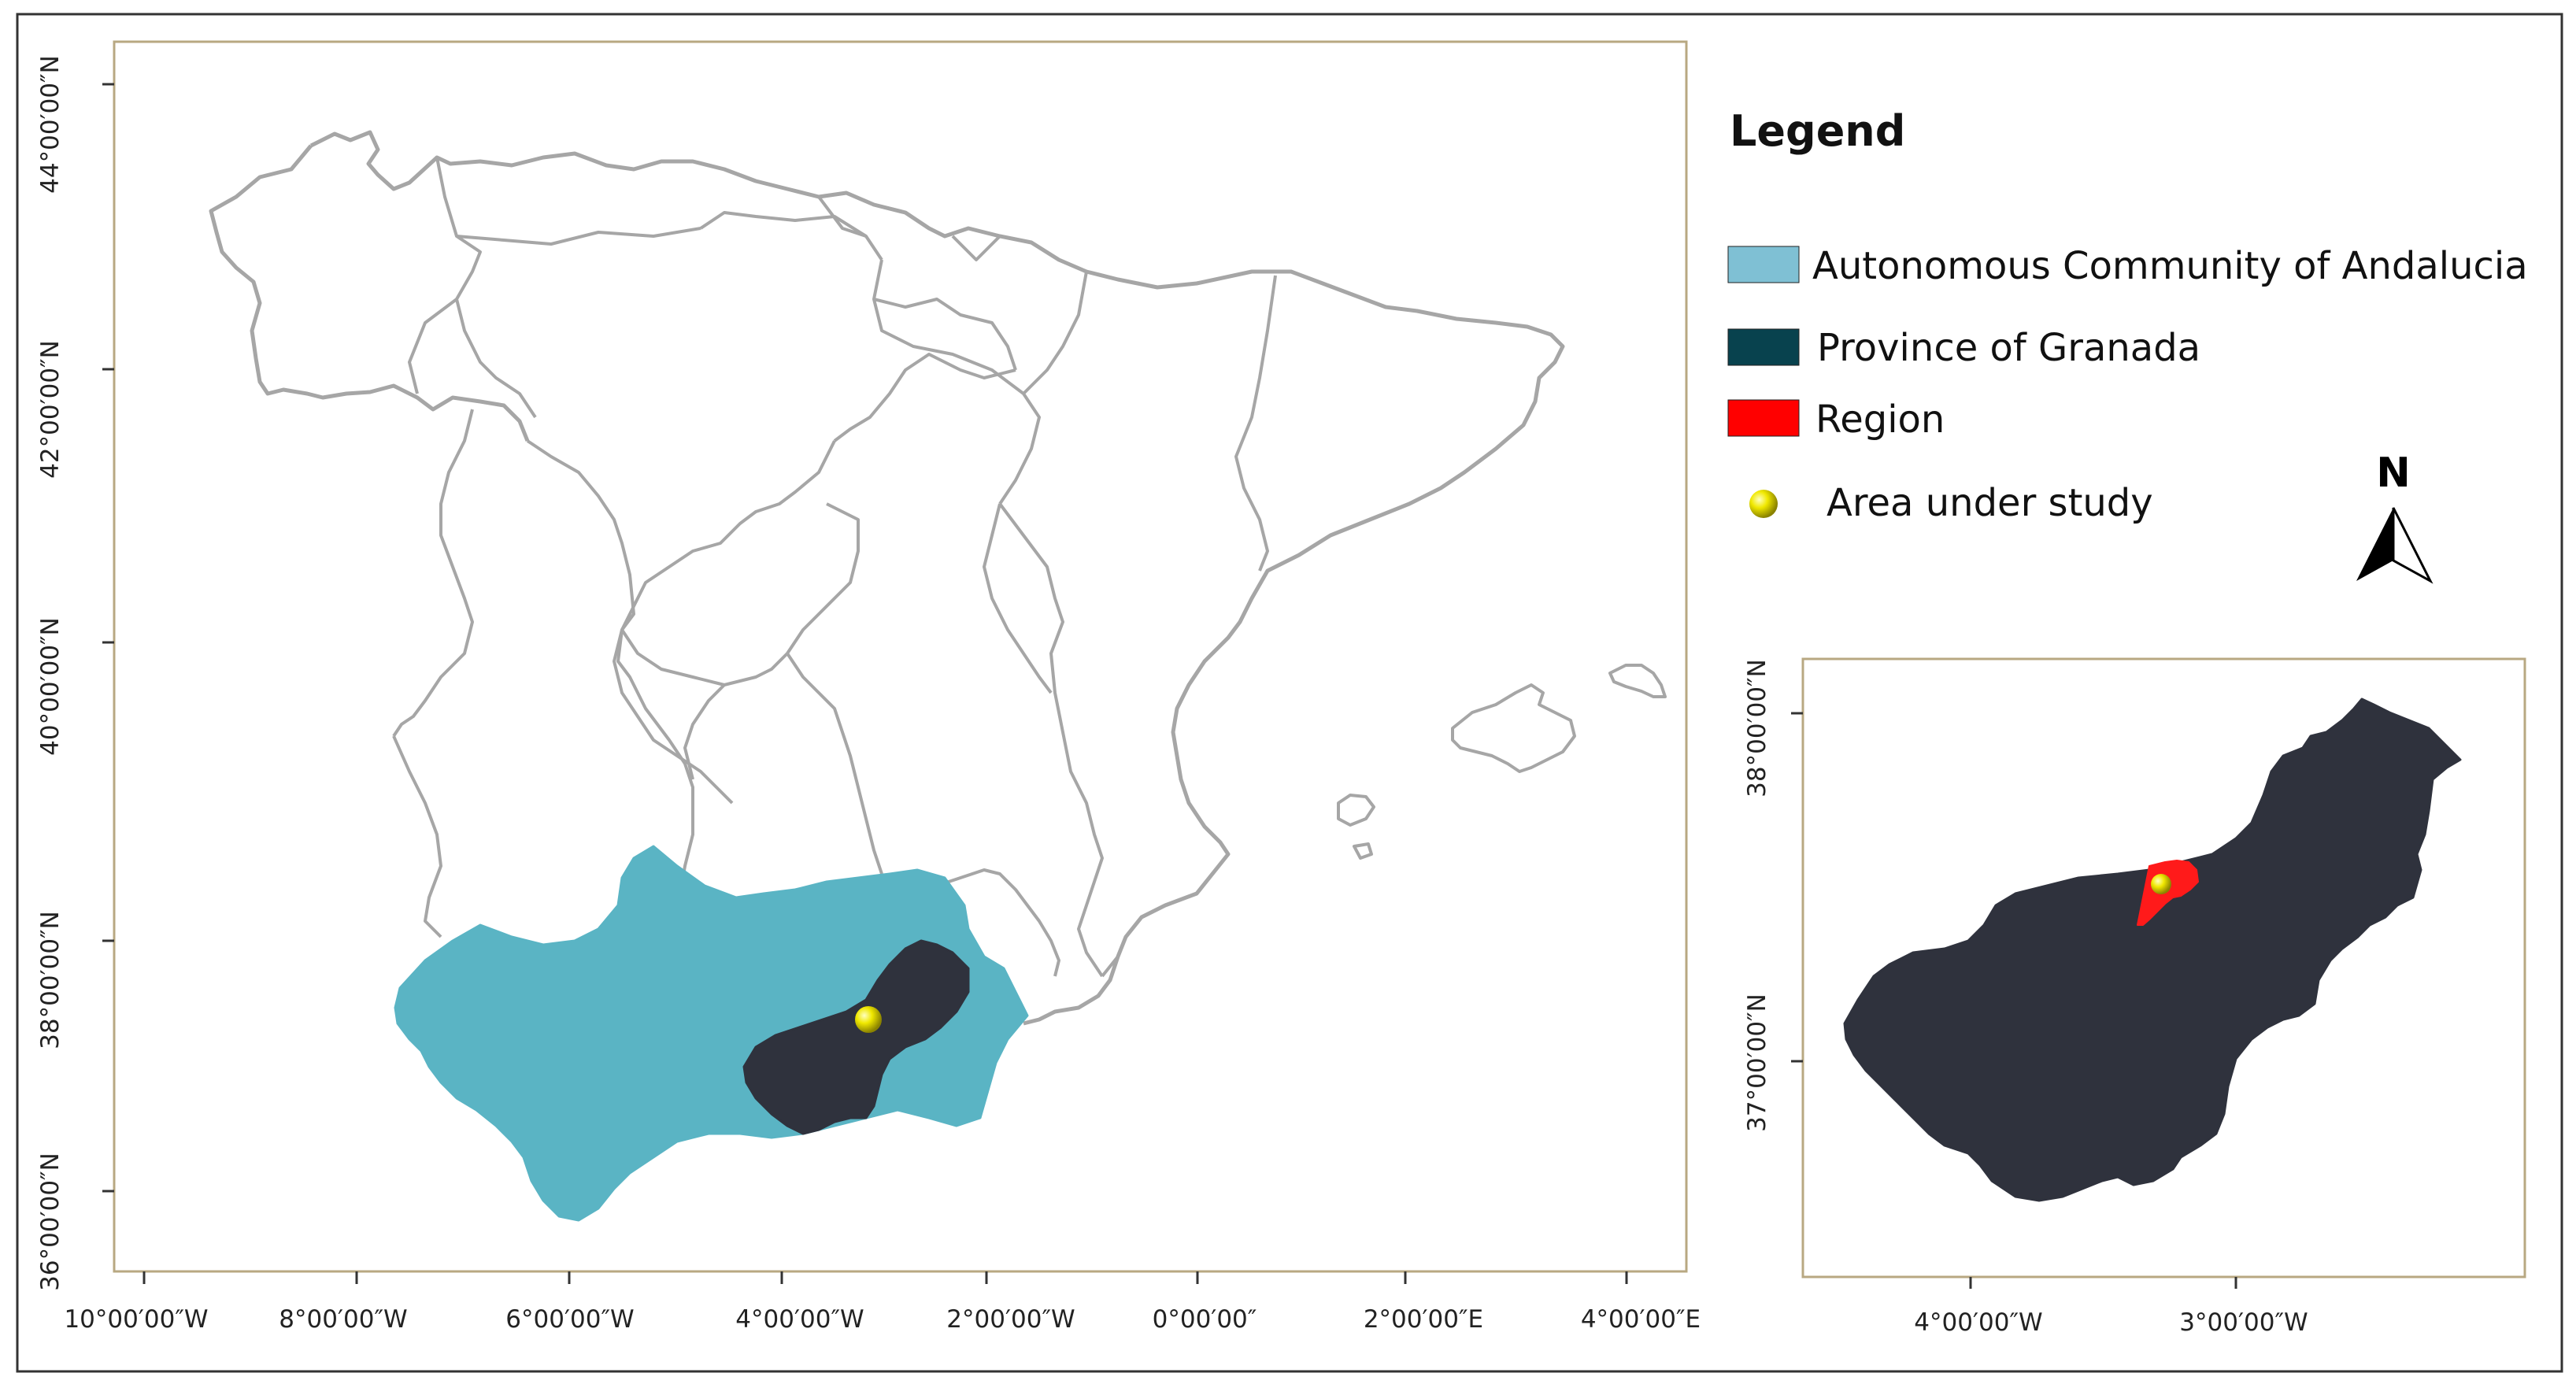 The width and height of the screenshot is (2576, 1384). What do you see at coordinates (1423, 1319) in the screenshot?
I see `main-x-tick-label: 2°00′00″E` at bounding box center [1423, 1319].